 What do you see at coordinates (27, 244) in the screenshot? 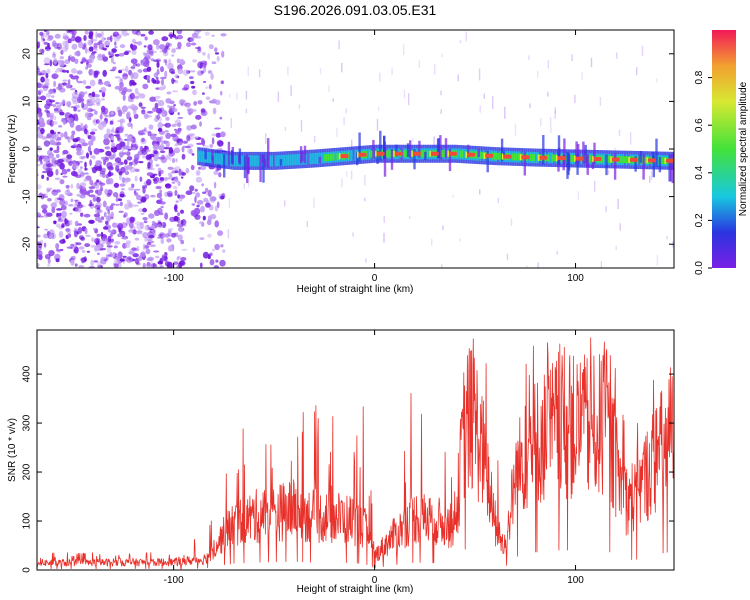
I see `y-tick-label: -20` at bounding box center [27, 244].